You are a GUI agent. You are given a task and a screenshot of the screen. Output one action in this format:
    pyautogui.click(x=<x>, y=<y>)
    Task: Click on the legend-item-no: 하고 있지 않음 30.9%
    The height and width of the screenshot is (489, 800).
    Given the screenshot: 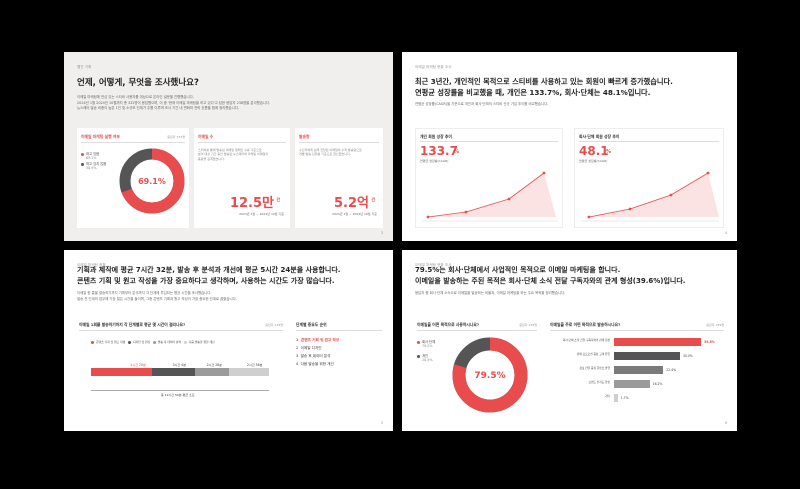 What is the action you would take?
    pyautogui.click(x=93, y=166)
    